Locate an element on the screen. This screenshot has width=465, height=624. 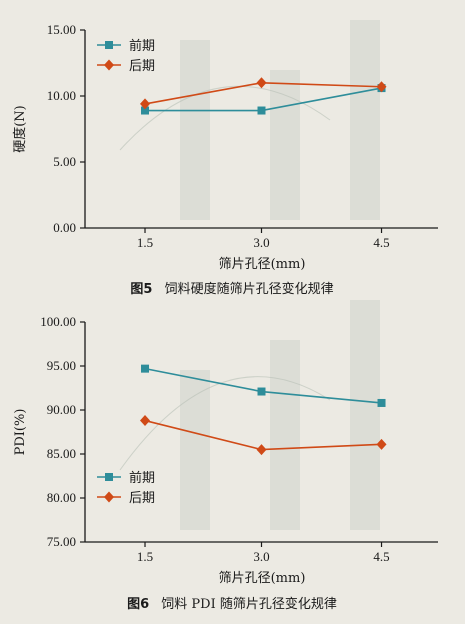
y-axis-title: 硬度(N) is located at coordinates (20, 129).